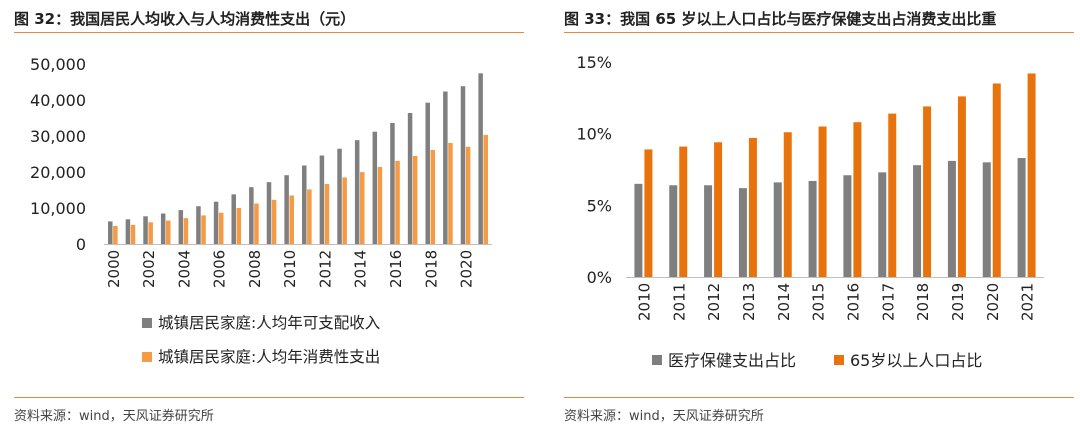 The width and height of the screenshot is (1080, 430). I want to click on x-tick-label: 2013, so click(749, 302).